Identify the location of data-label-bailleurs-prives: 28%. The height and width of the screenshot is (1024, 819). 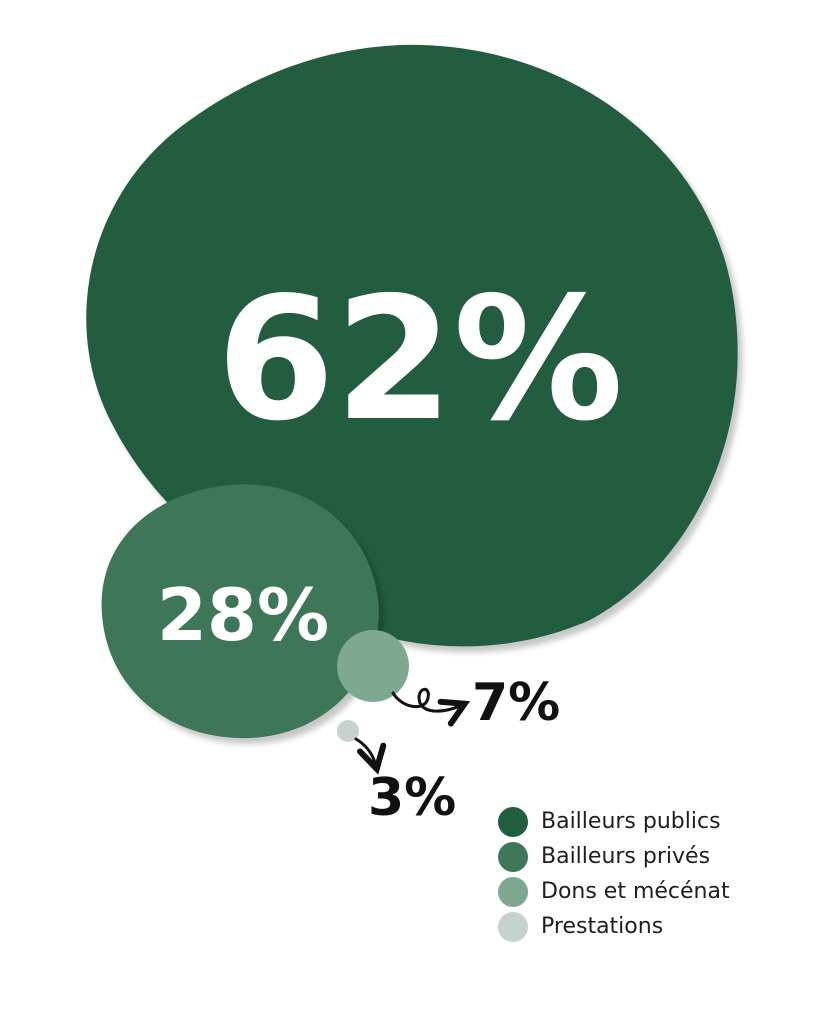
(243, 615).